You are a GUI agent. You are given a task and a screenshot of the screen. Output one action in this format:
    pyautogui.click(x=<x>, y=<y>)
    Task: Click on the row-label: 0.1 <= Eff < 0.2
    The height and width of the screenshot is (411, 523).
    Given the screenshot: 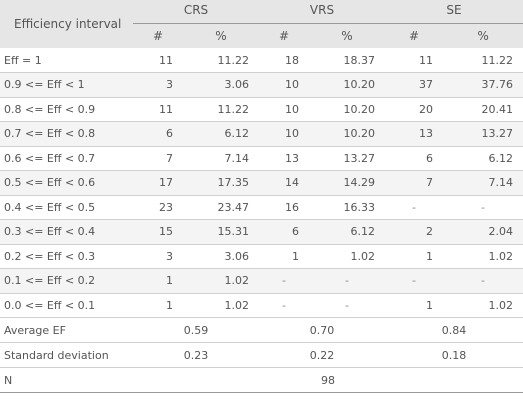 What is the action you would take?
    pyautogui.click(x=66, y=281)
    